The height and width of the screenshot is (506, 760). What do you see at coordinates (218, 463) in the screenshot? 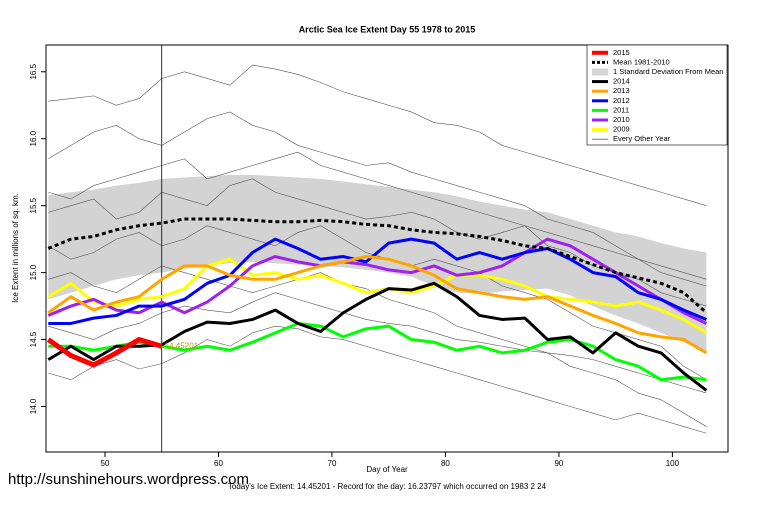
I see `x-tick-label: 60` at bounding box center [218, 463].